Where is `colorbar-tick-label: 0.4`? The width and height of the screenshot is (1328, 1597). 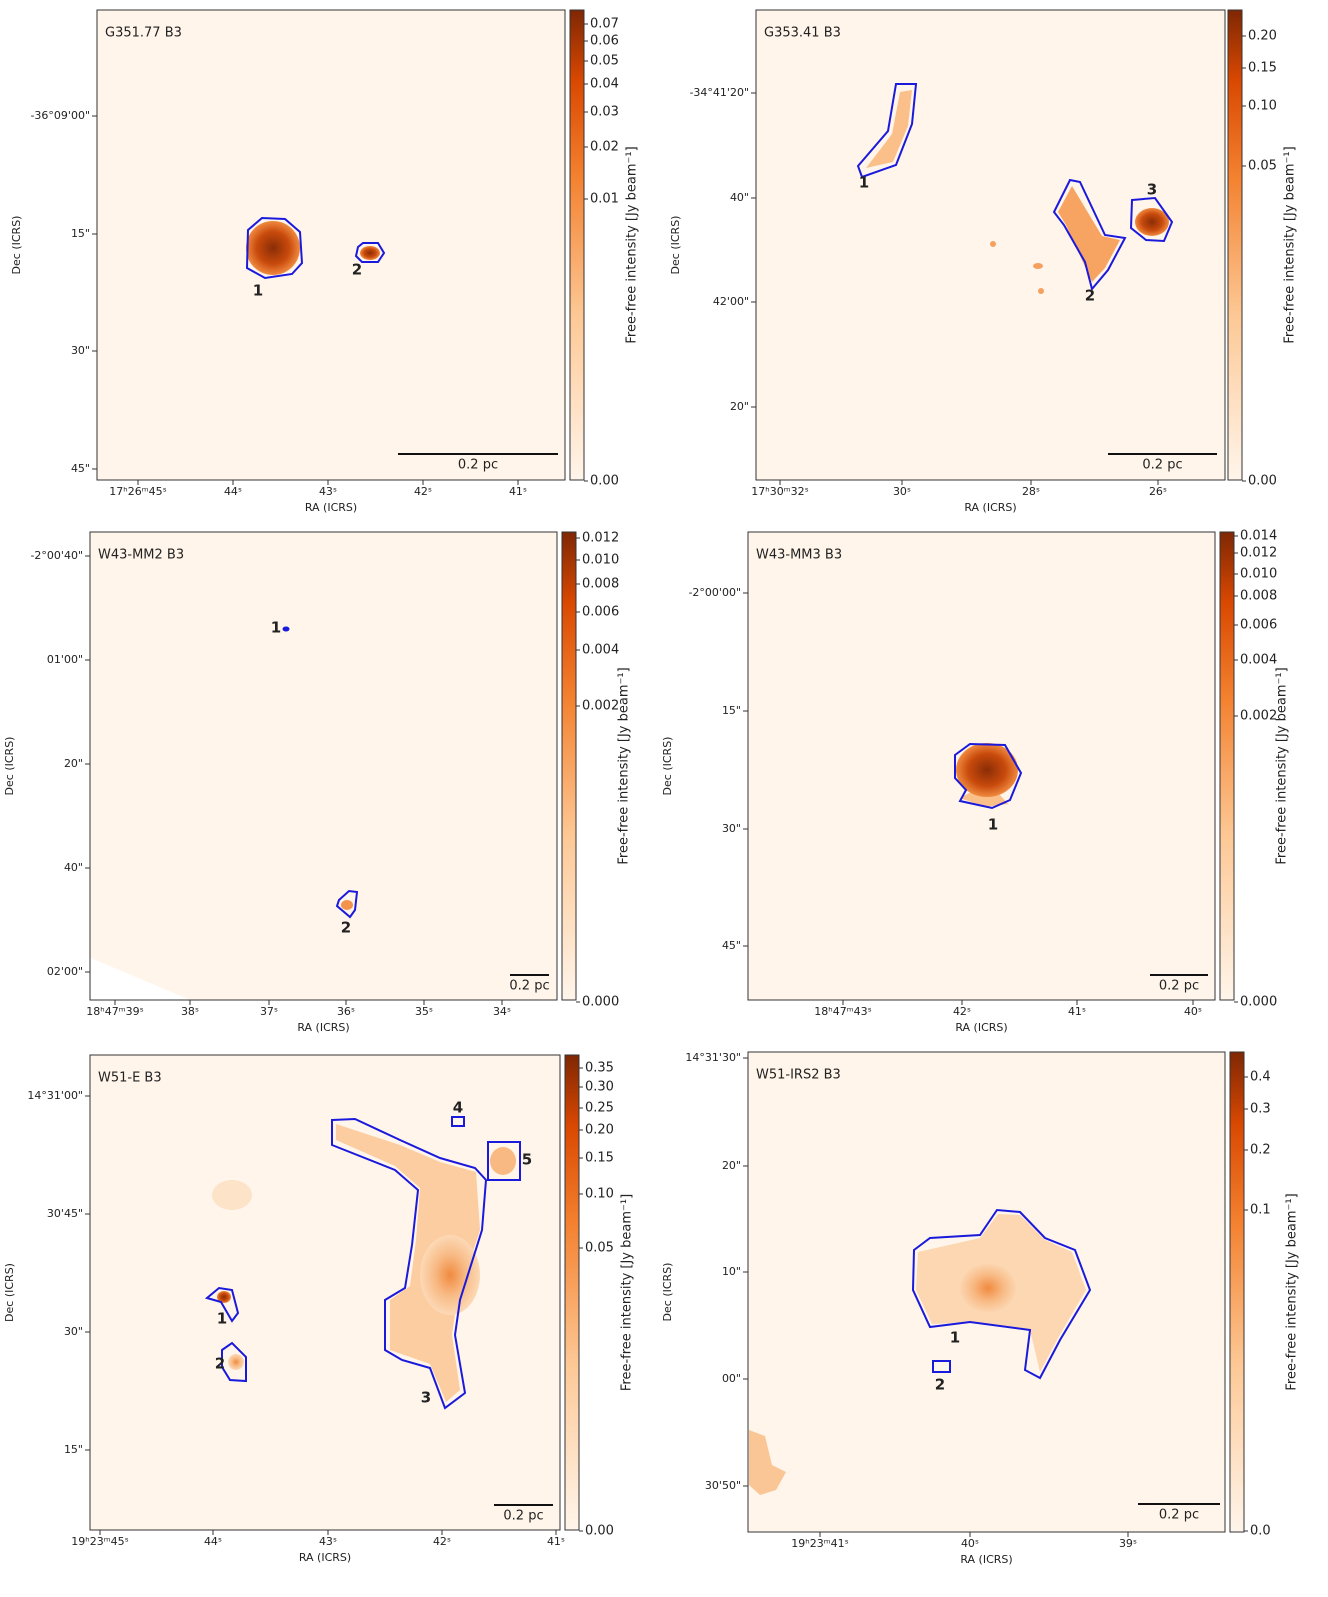 colorbar-tick-label: 0.4 is located at coordinates (1260, 1077).